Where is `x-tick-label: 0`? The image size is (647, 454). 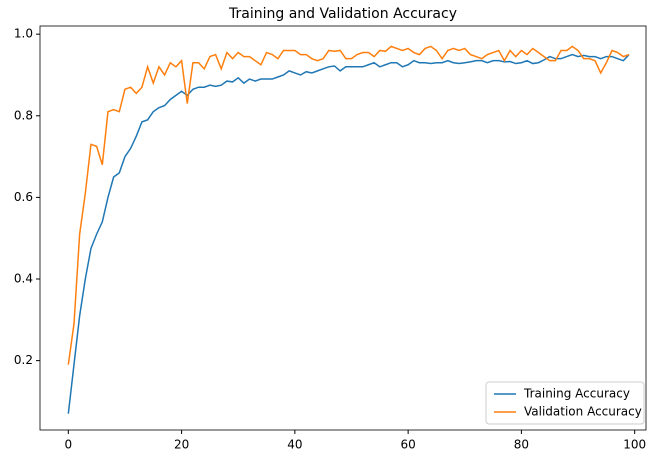
x-tick-label: 0 is located at coordinates (68, 445).